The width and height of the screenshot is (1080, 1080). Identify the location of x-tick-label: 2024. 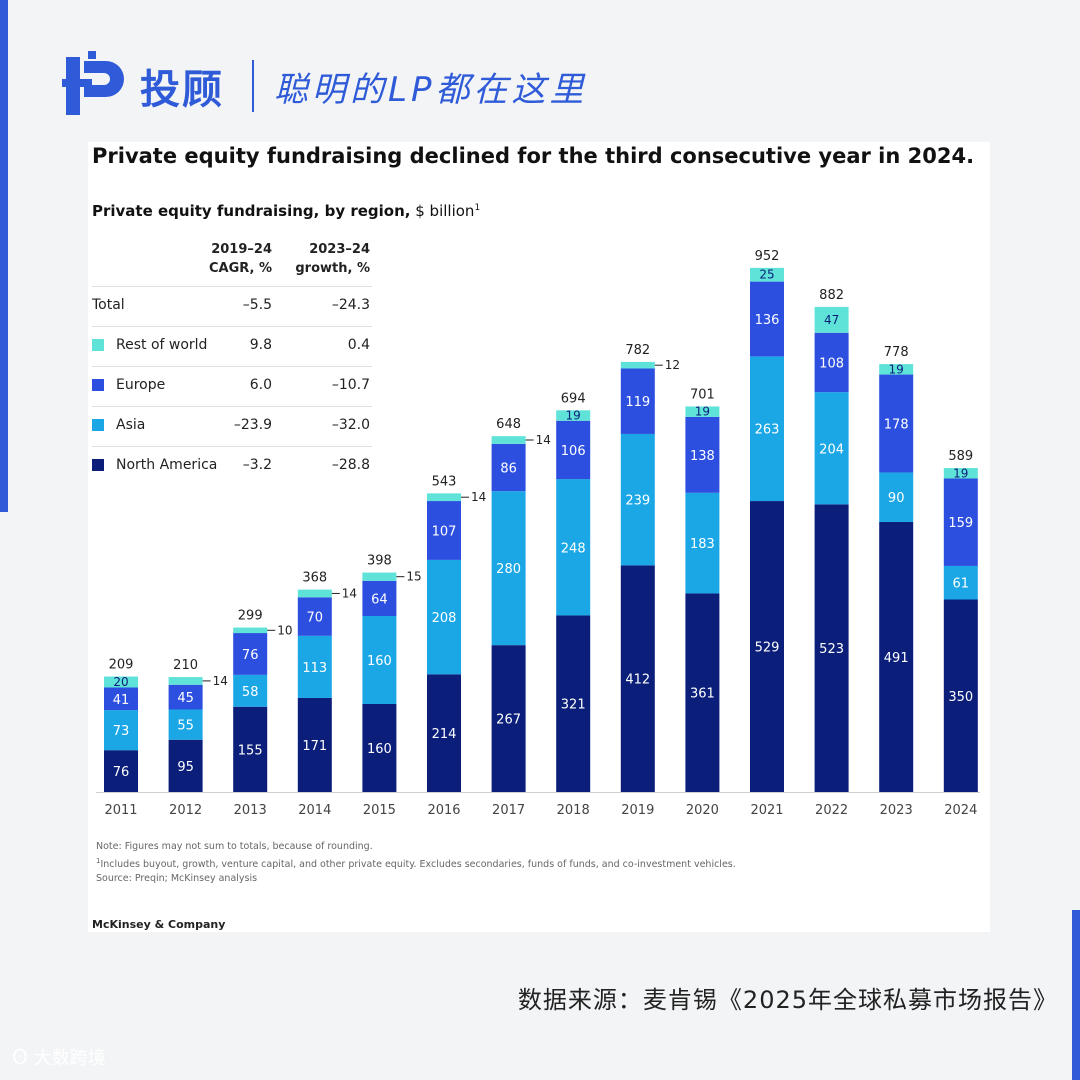
(960, 810).